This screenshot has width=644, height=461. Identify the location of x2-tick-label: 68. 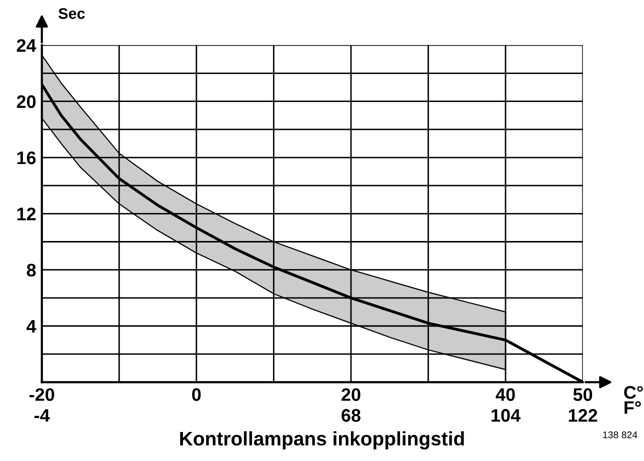
(351, 415).